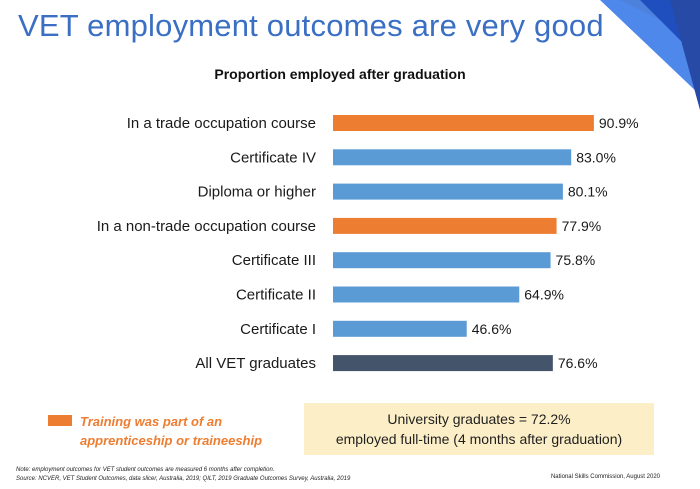 This screenshot has height=489, width=700. What do you see at coordinates (60, 420) in the screenshot?
I see `legend-swatch` at bounding box center [60, 420].